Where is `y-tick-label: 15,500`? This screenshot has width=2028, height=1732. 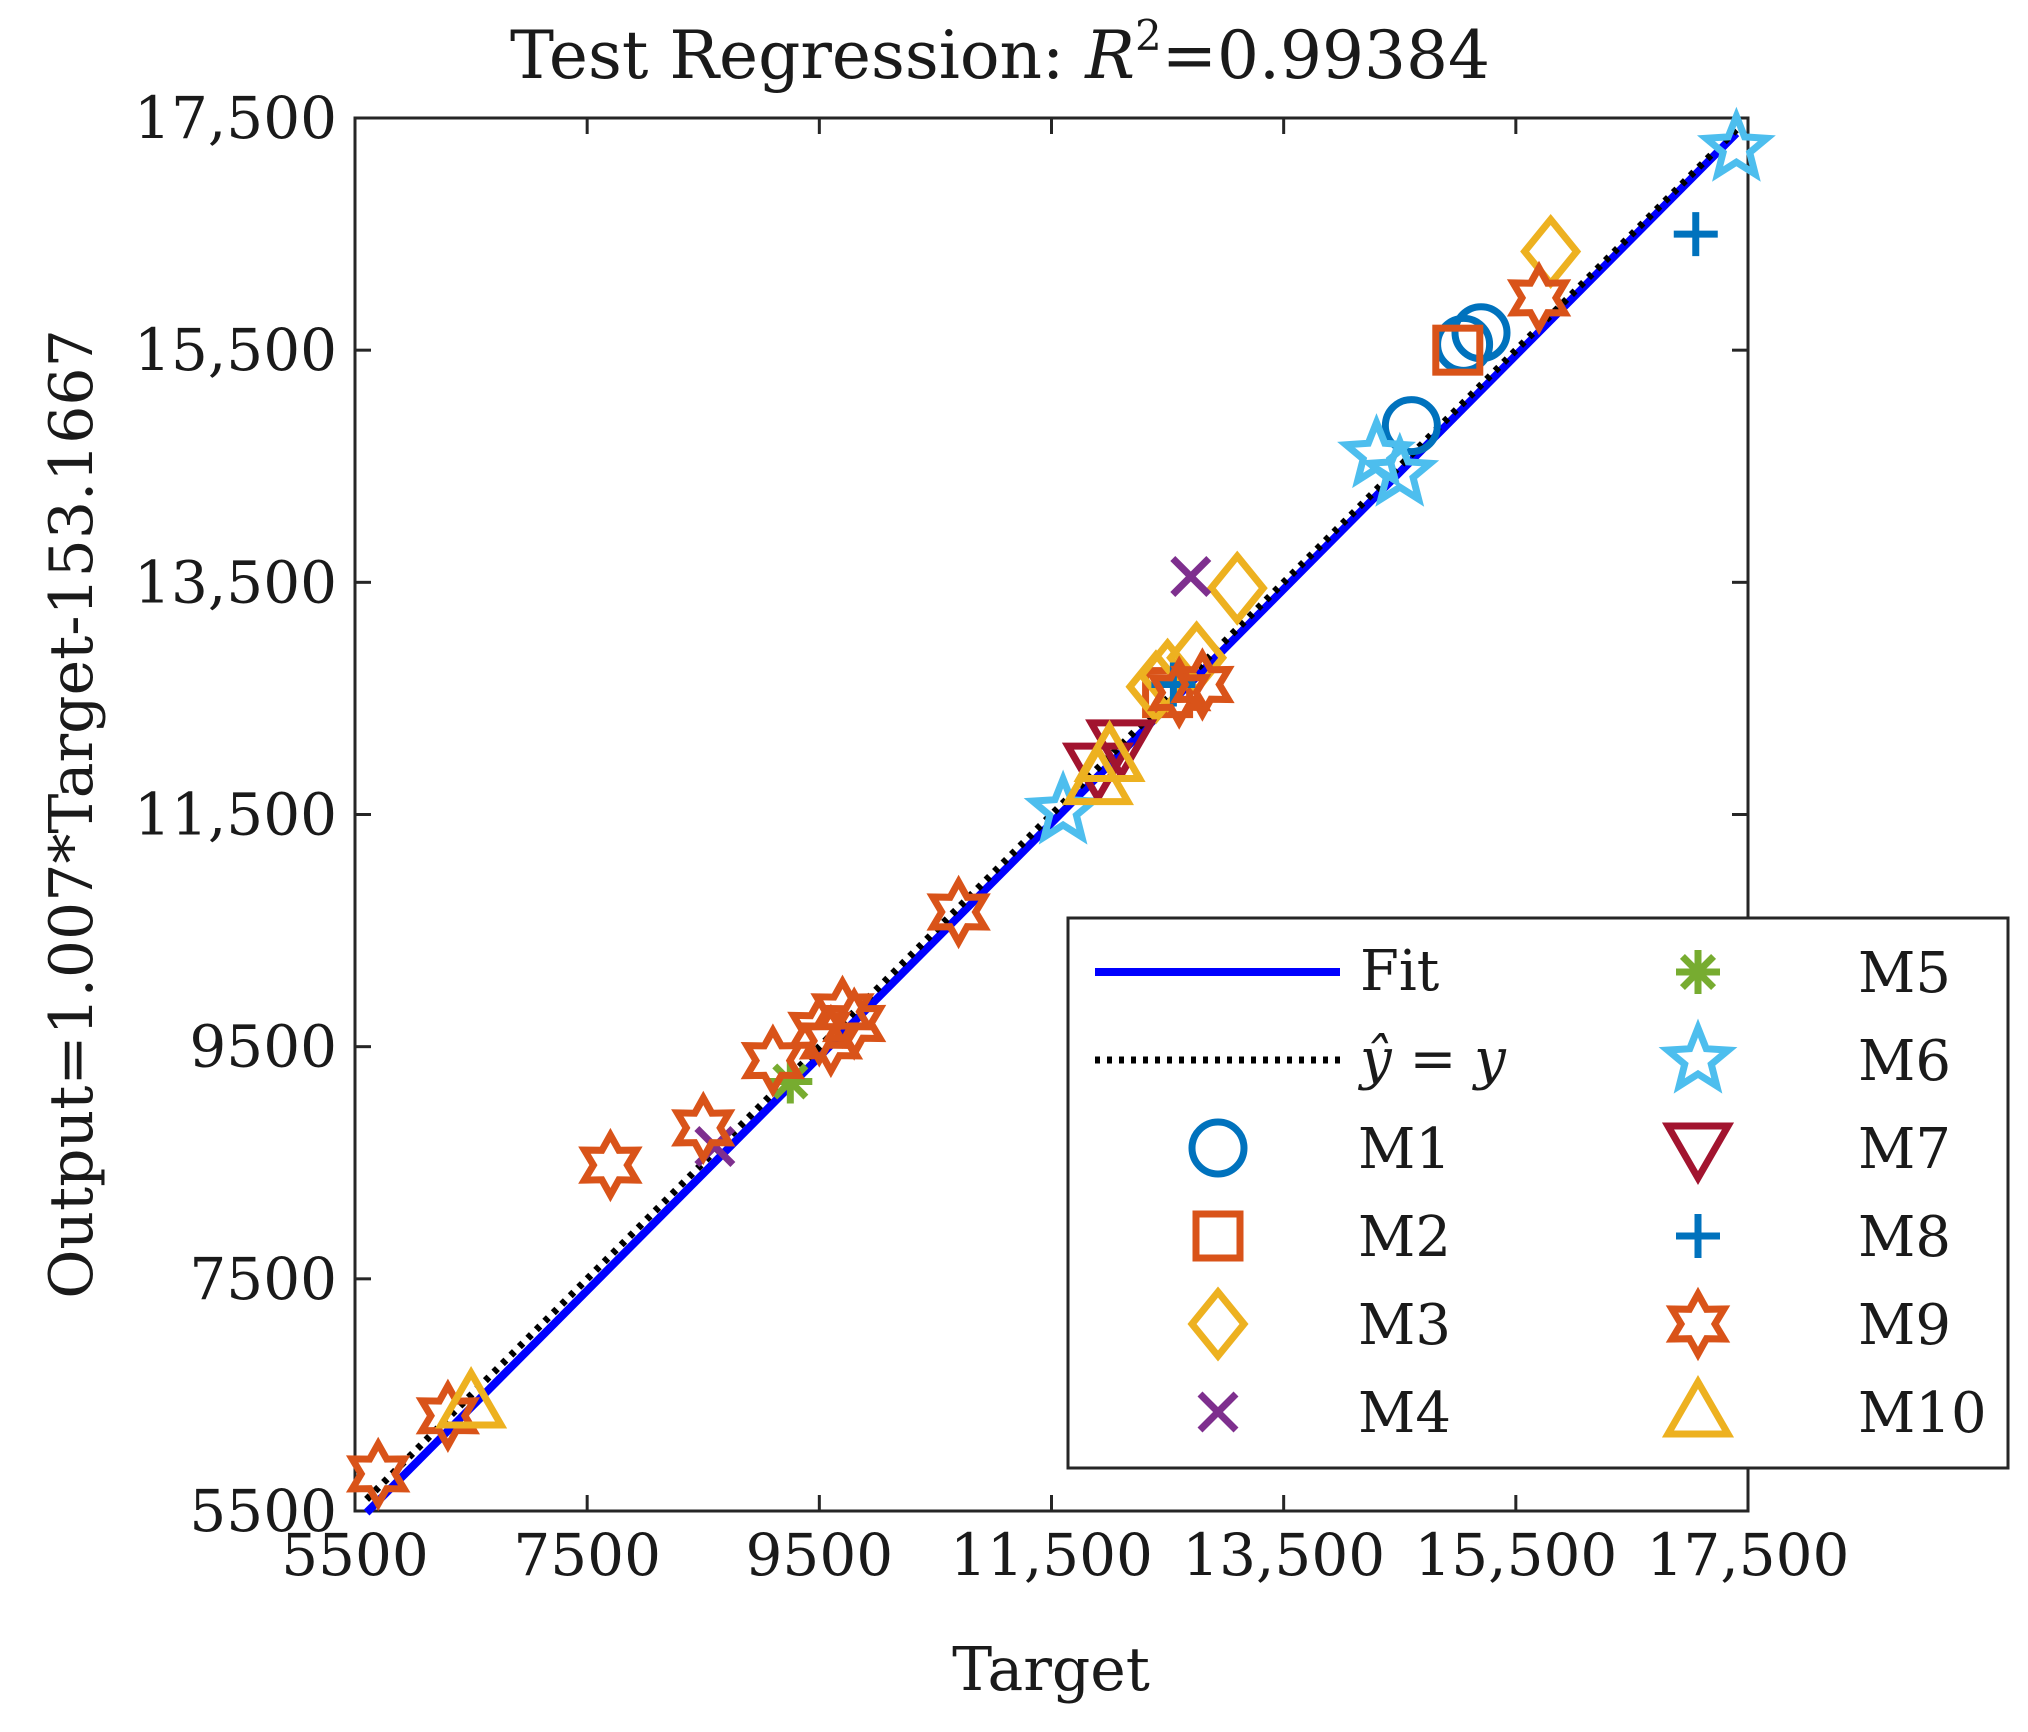 y-tick-label: 15,500 is located at coordinates (235, 350).